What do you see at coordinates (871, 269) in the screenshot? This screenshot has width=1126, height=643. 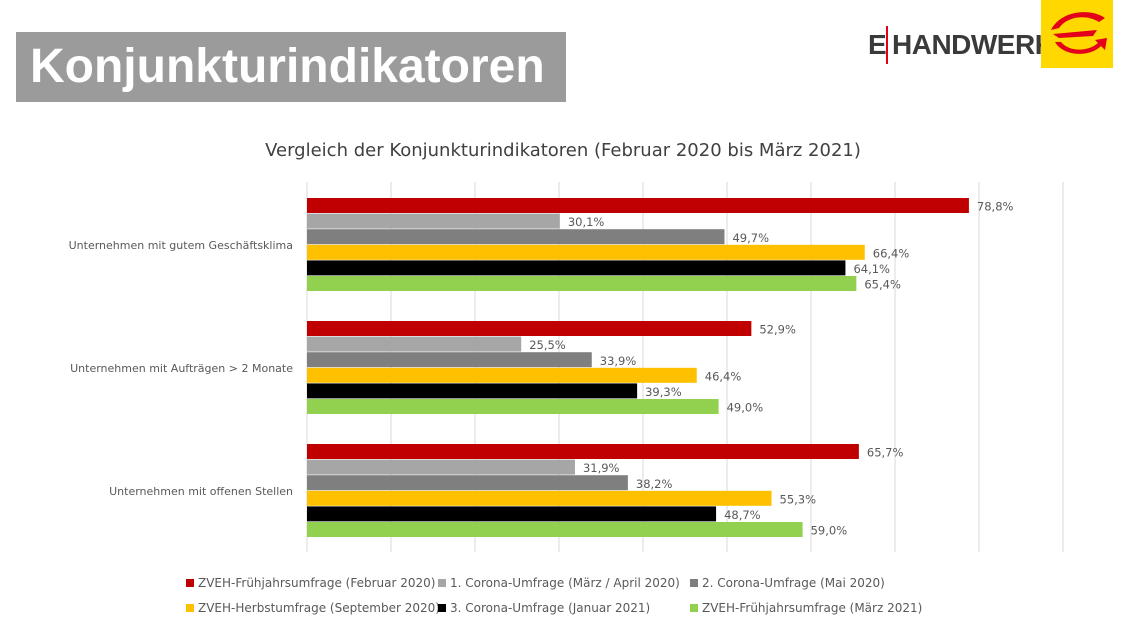 I see `data-label: 64,1%` at bounding box center [871, 269].